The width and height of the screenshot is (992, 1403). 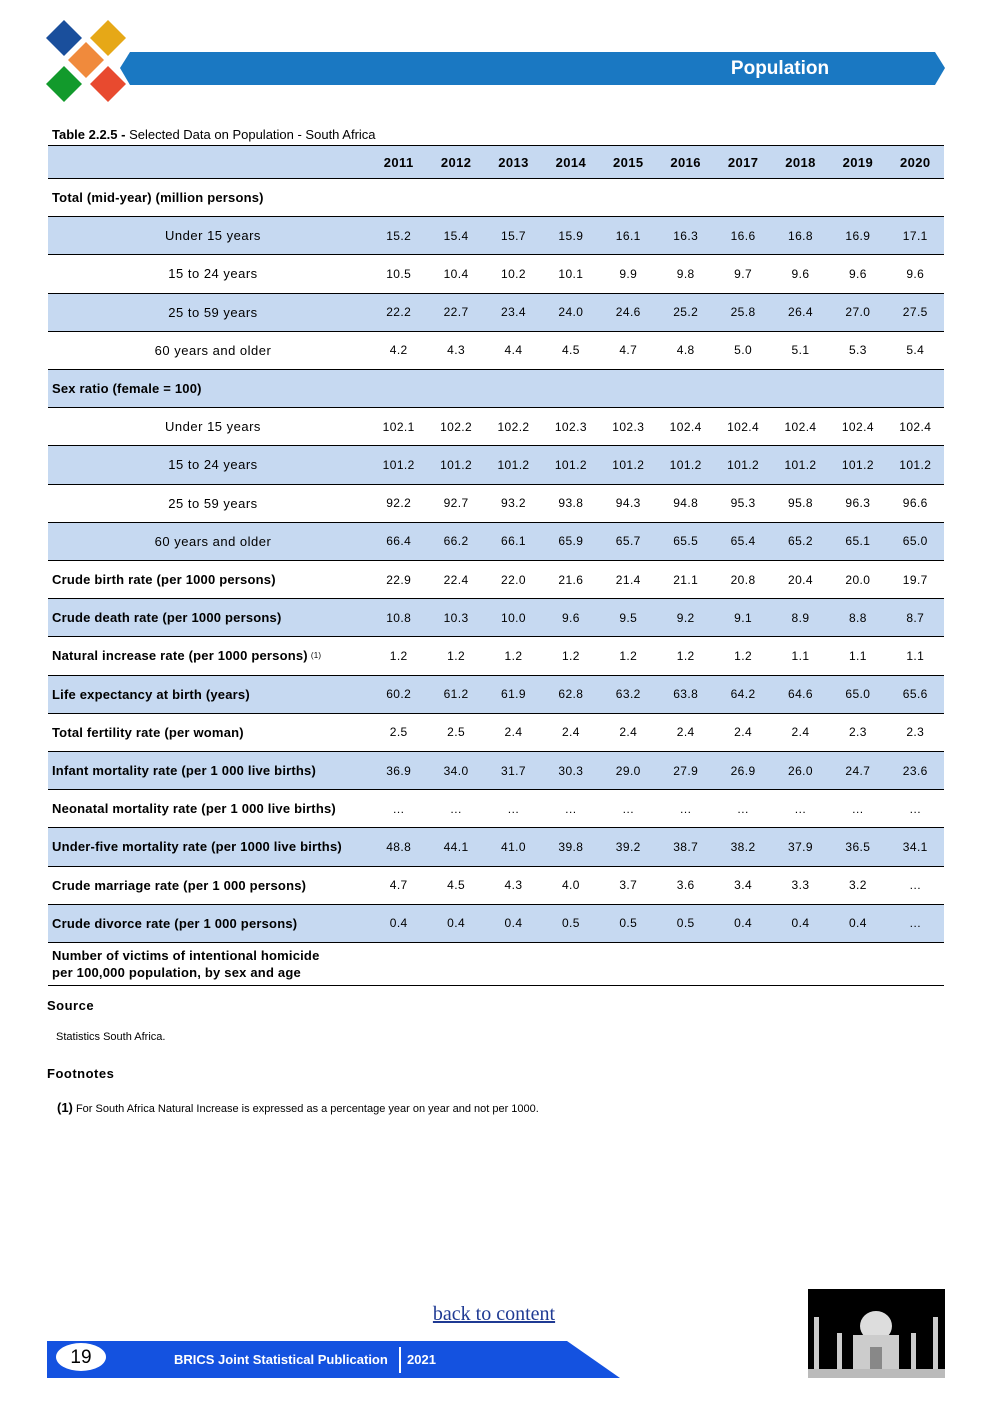 What do you see at coordinates (857, 617) in the screenshot?
I see `value-cell: 8.8` at bounding box center [857, 617].